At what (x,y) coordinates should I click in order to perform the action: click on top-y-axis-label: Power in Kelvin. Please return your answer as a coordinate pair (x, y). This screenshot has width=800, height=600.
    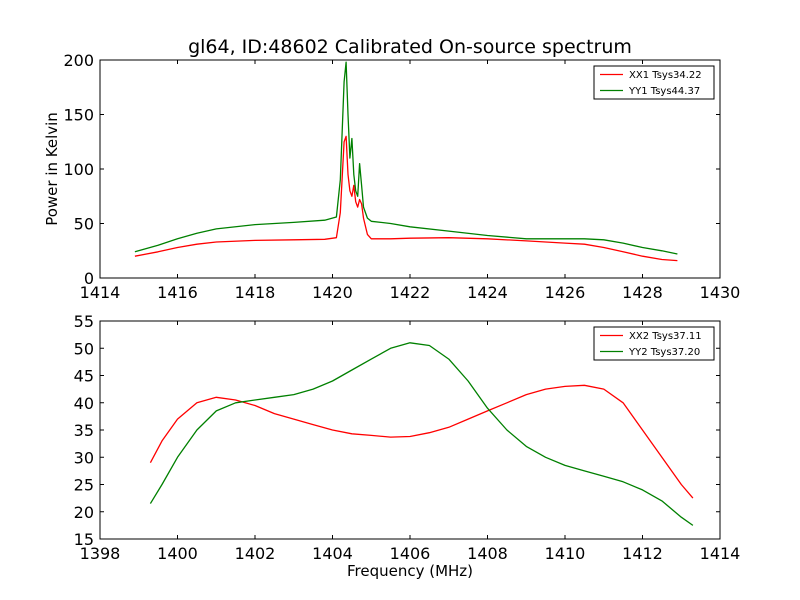
    Looking at the image, I should click on (52, 169).